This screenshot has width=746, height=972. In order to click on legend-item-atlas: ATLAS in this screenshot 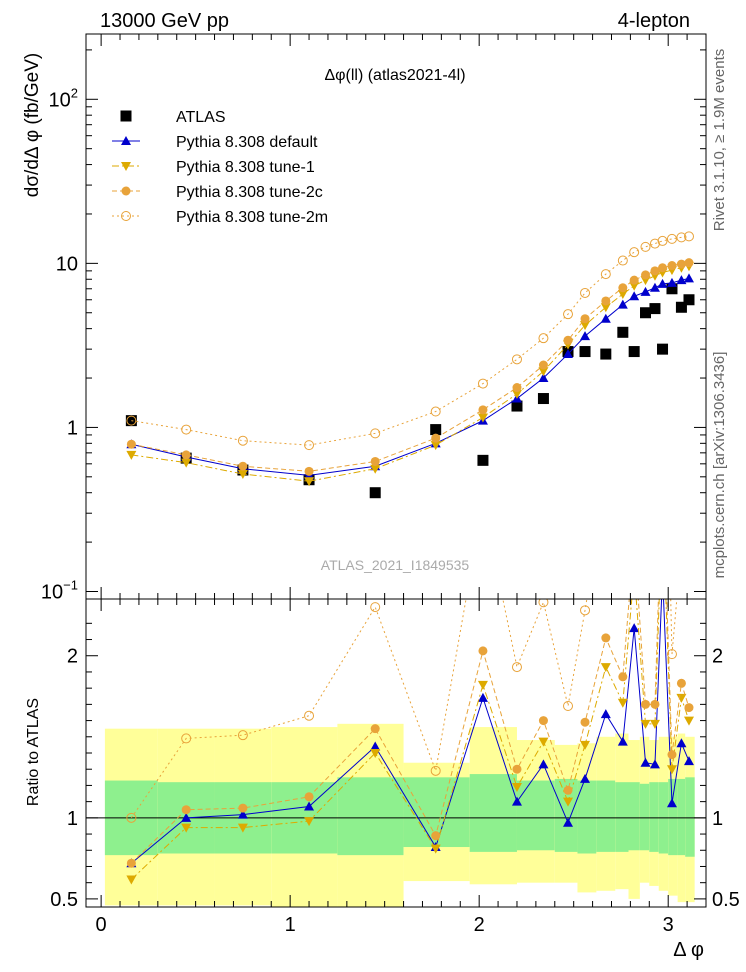, I will do `click(173, 117)`.